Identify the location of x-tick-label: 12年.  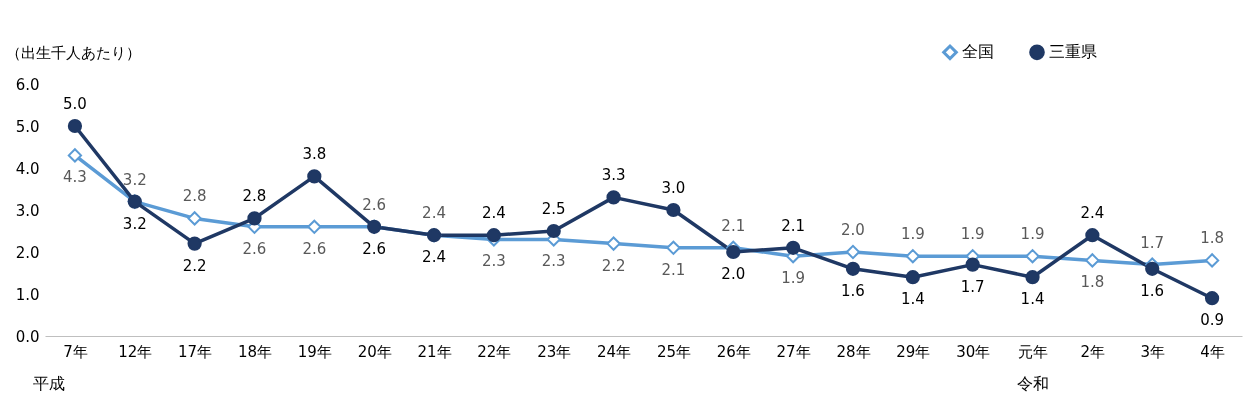
(135, 351).